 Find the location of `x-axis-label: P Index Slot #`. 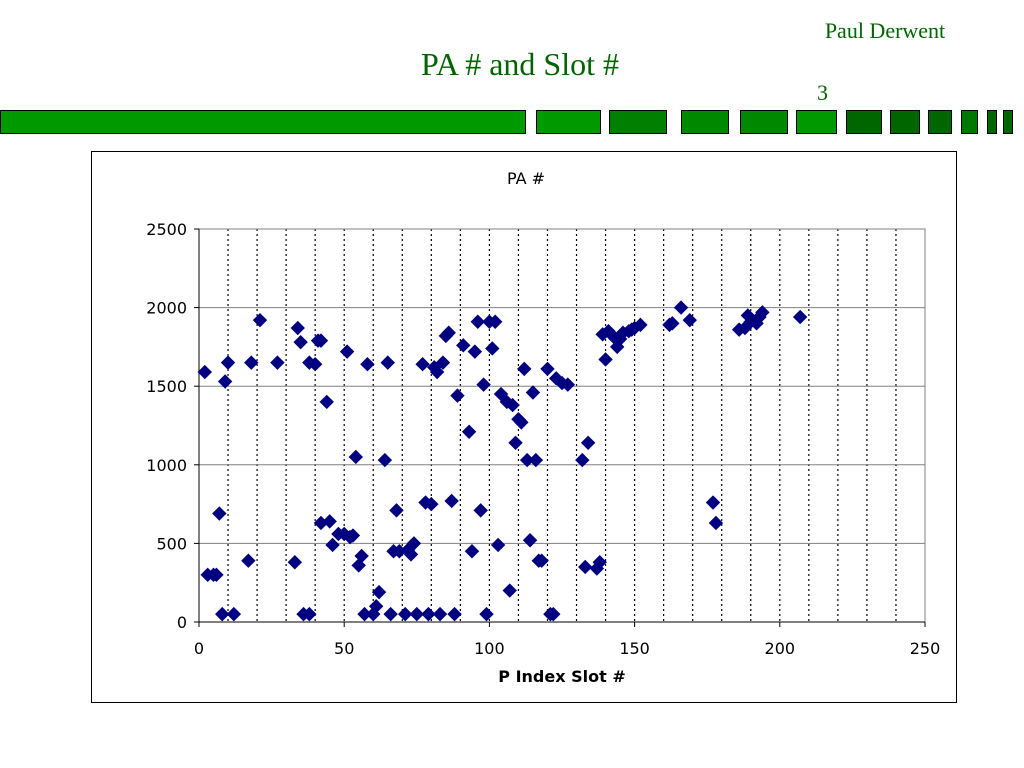

x-axis-label: P Index Slot # is located at coordinates (561, 676).